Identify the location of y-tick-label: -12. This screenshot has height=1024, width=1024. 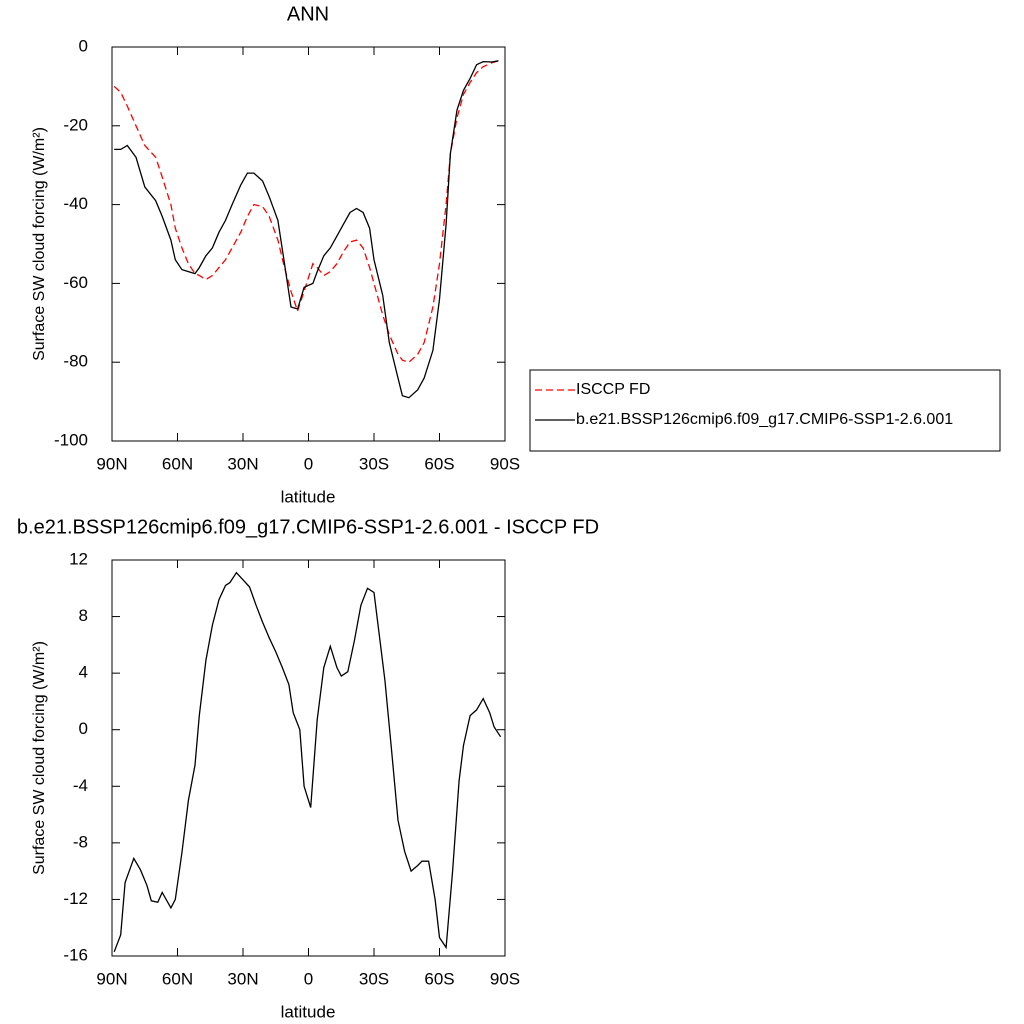
(75, 898).